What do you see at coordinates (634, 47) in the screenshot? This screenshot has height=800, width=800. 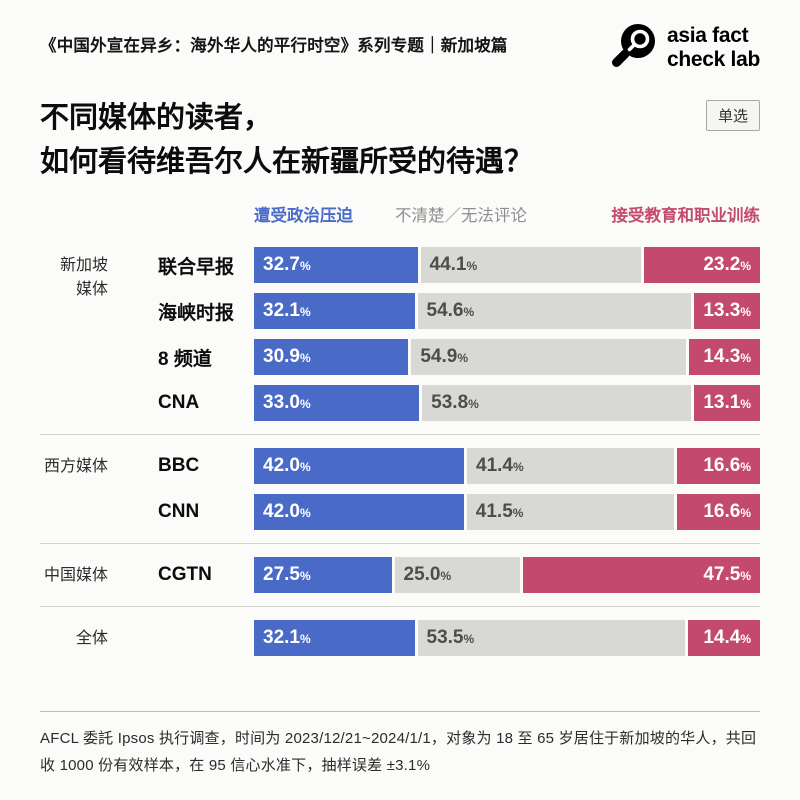 I see `magnifier-icon` at bounding box center [634, 47].